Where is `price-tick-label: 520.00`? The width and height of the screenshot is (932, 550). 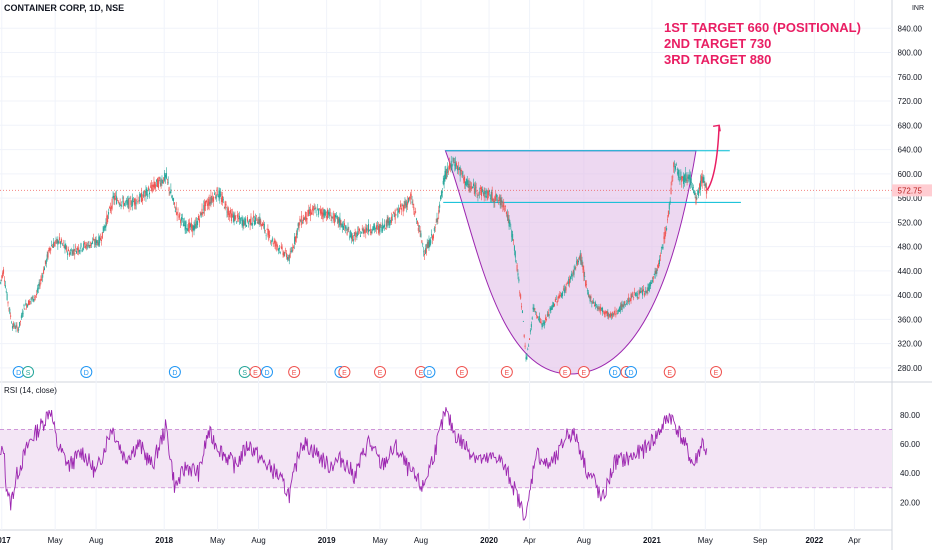 price-tick-label: 520.00 is located at coordinates (910, 222).